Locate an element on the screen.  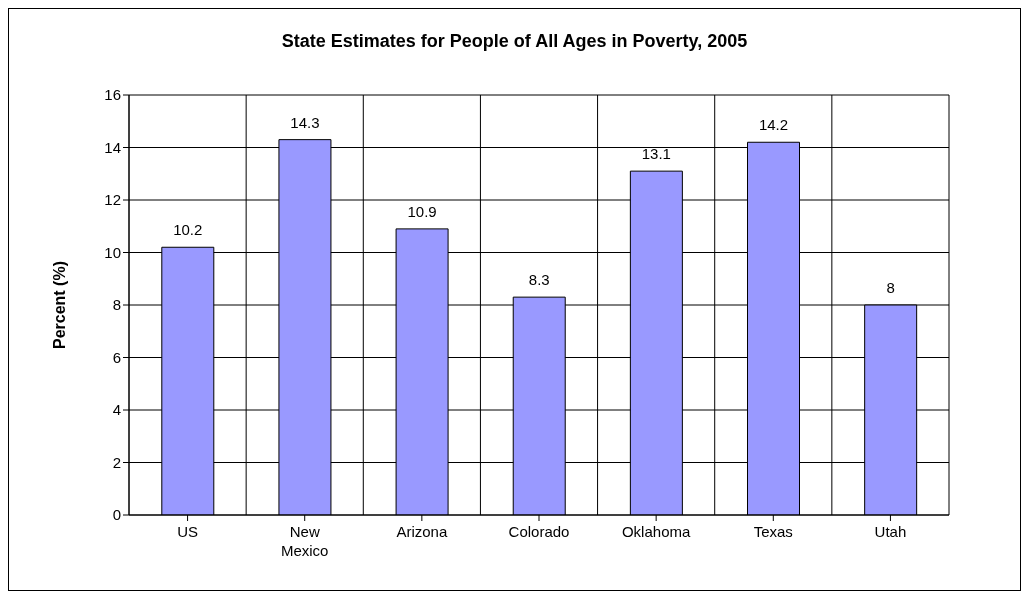
y-tick-label: 10 is located at coordinates (112, 252).